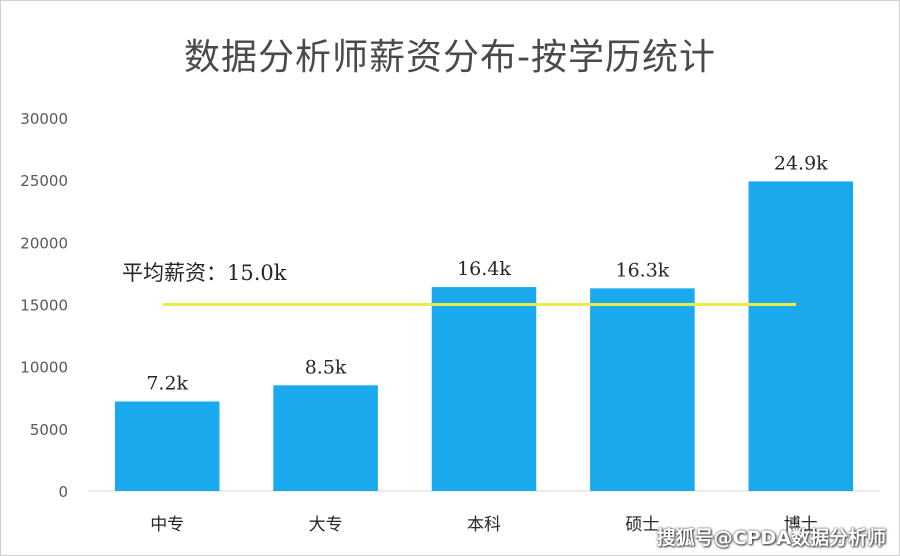  I want to click on x-axis-labels: 中专 大专 本科 硕士 博士, so click(484, 525).